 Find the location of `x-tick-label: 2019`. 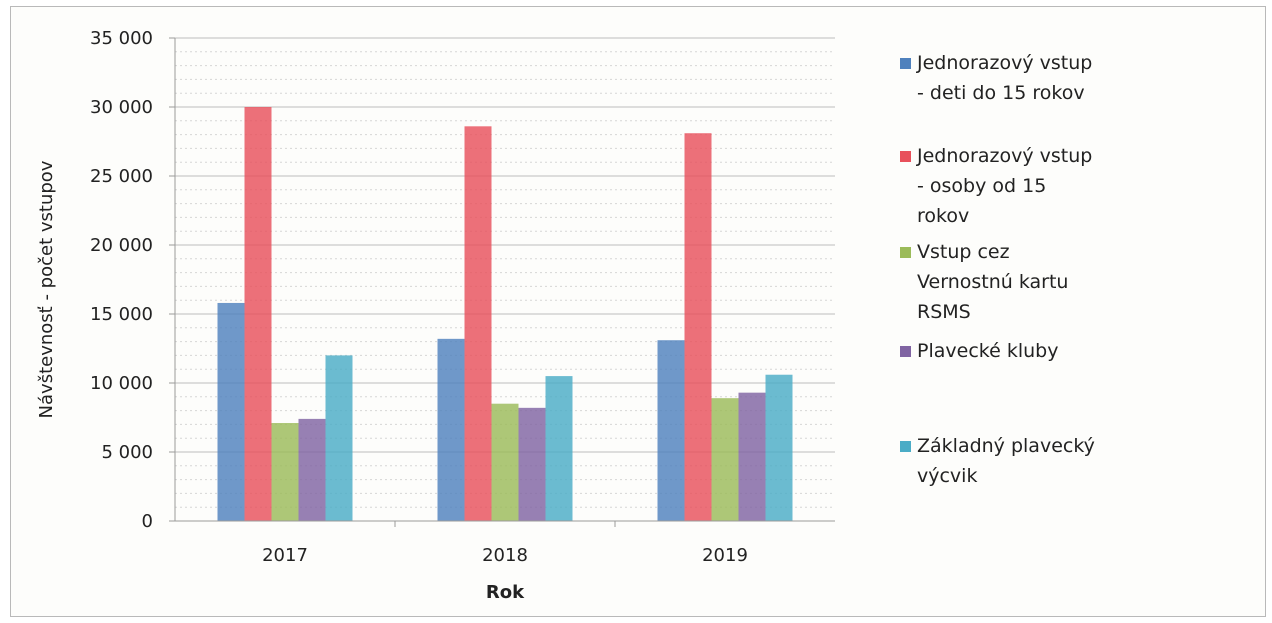

x-tick-label: 2019 is located at coordinates (725, 555).